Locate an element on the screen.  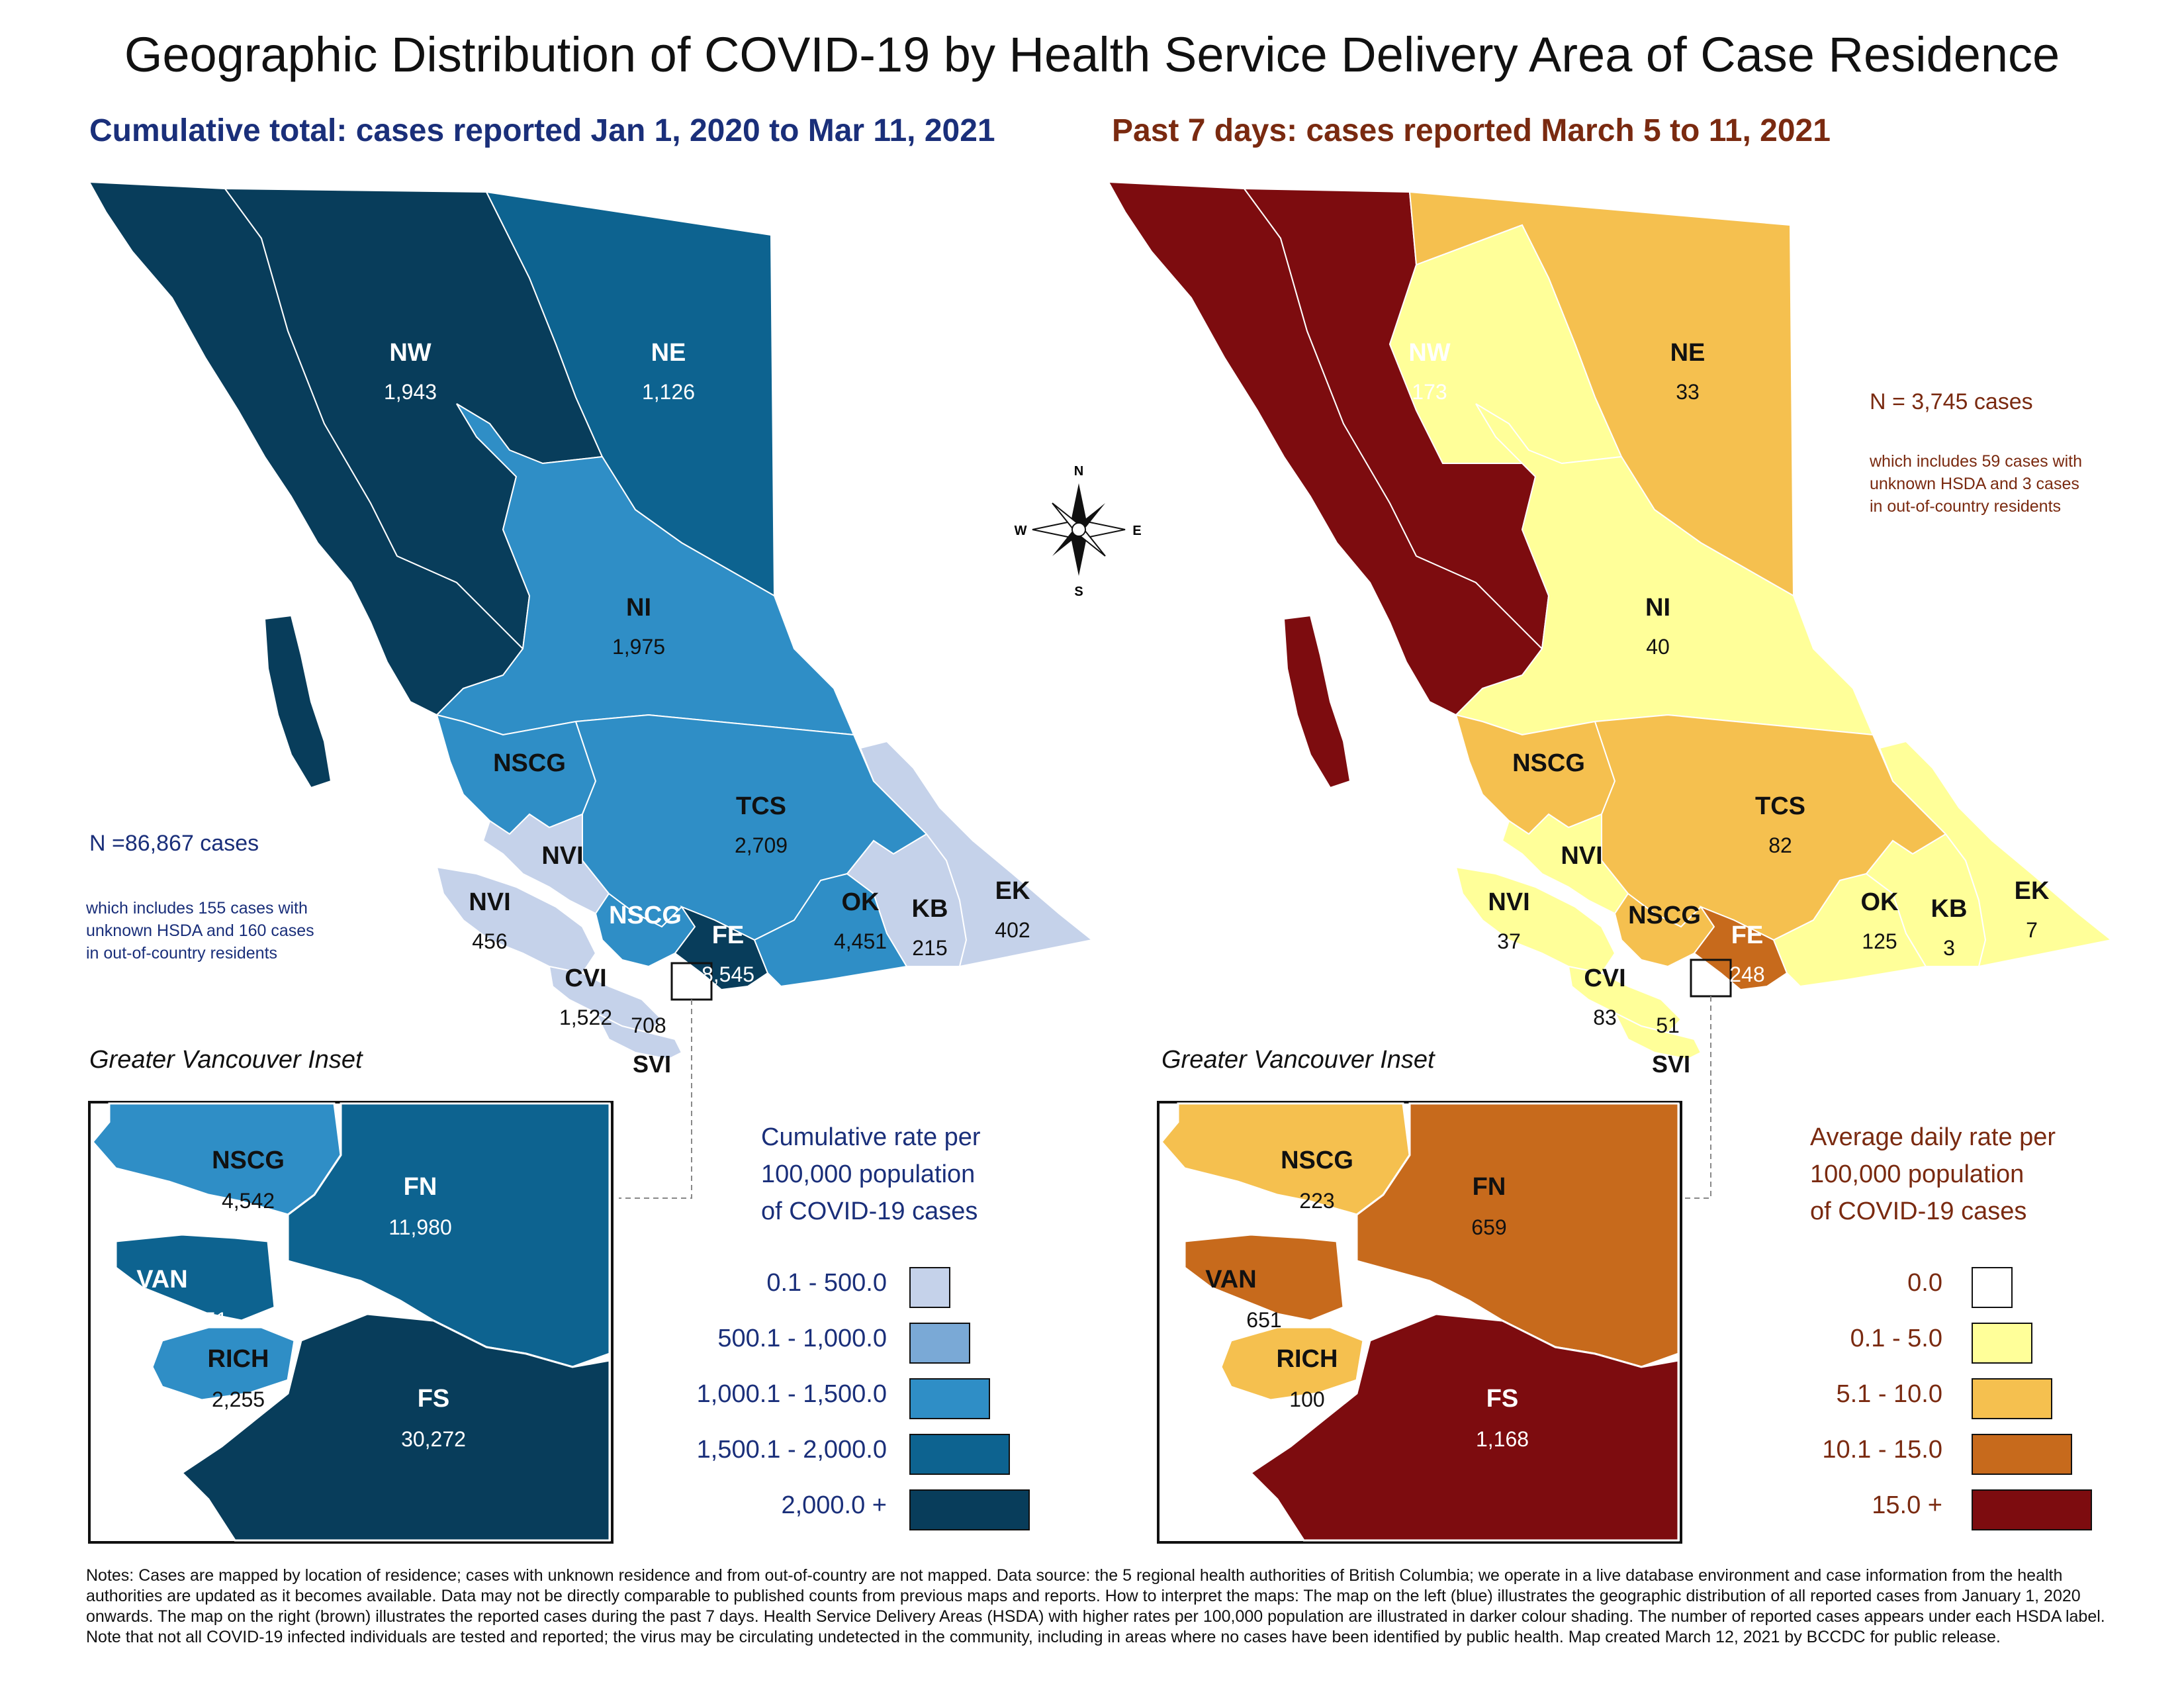
right-legend: 0.0 0.1 - 5.0 5.1 - 10.0 10.1 - 15.0 15.0 + is located at coordinates (1957, 1398).